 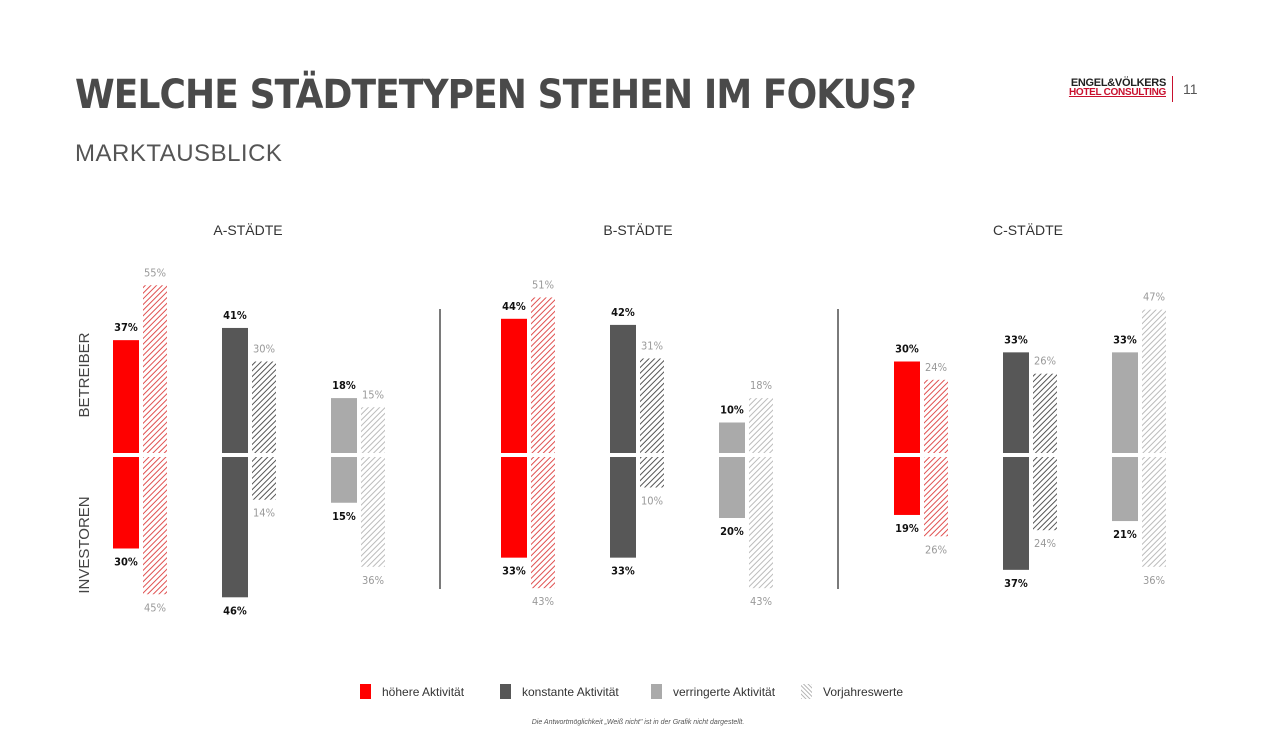 I want to click on brand-logo: ENGEL&VÖLKERS HOTEL CONSULTING, so click(x=1116, y=88).